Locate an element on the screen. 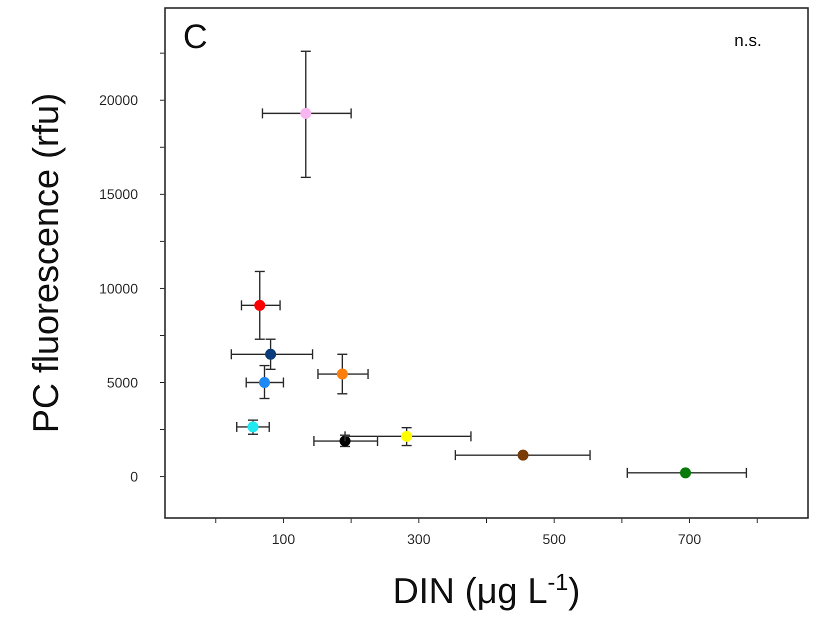  x-tick-label: 700 is located at coordinates (690, 539).